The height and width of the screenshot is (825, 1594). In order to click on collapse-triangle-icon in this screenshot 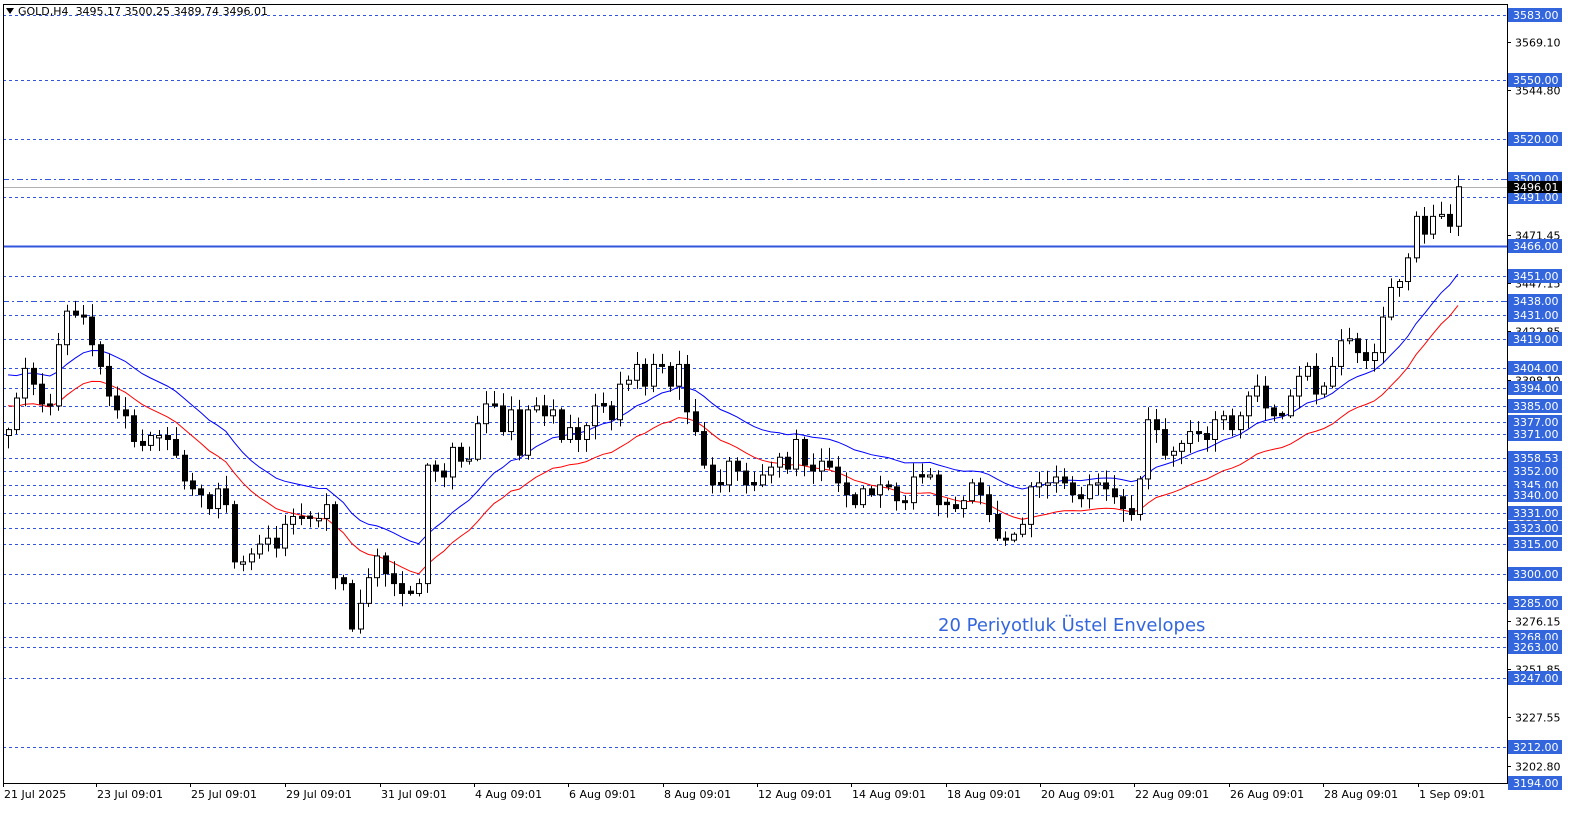, I will do `click(10, 11)`.